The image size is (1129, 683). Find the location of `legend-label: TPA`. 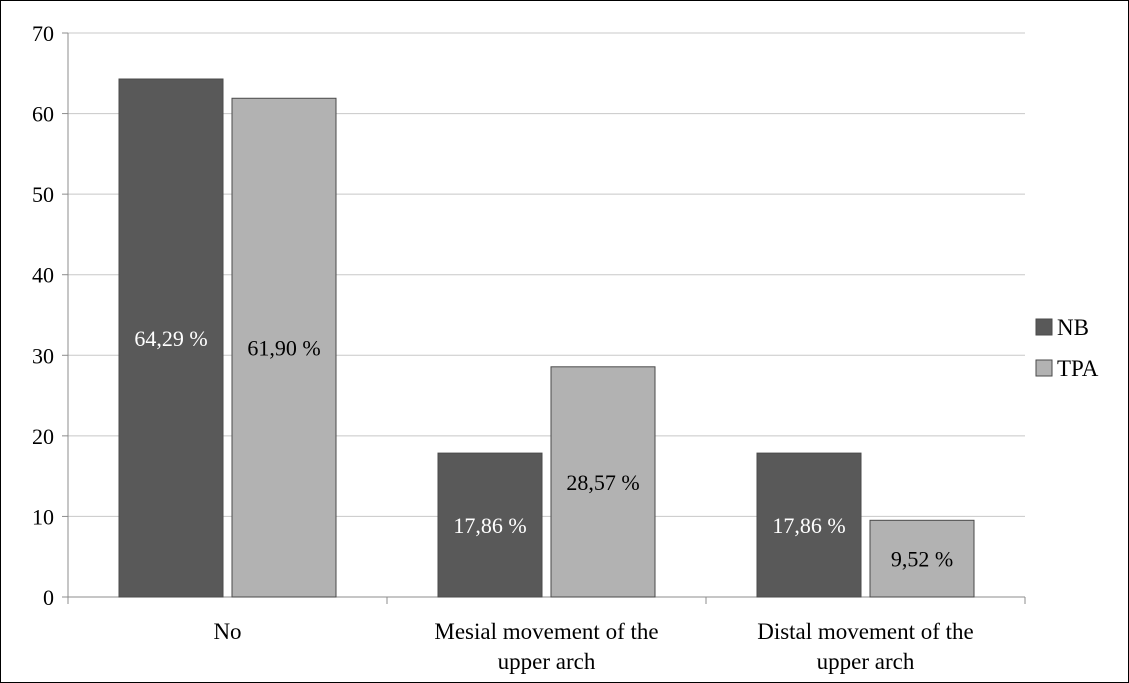

legend-label: TPA is located at coordinates (1078, 368).